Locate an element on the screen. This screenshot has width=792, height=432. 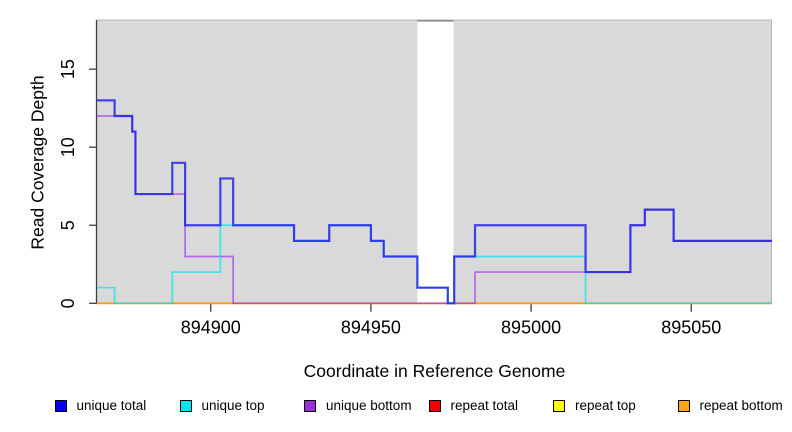
x-tick-label: 895050 is located at coordinates (691, 328).